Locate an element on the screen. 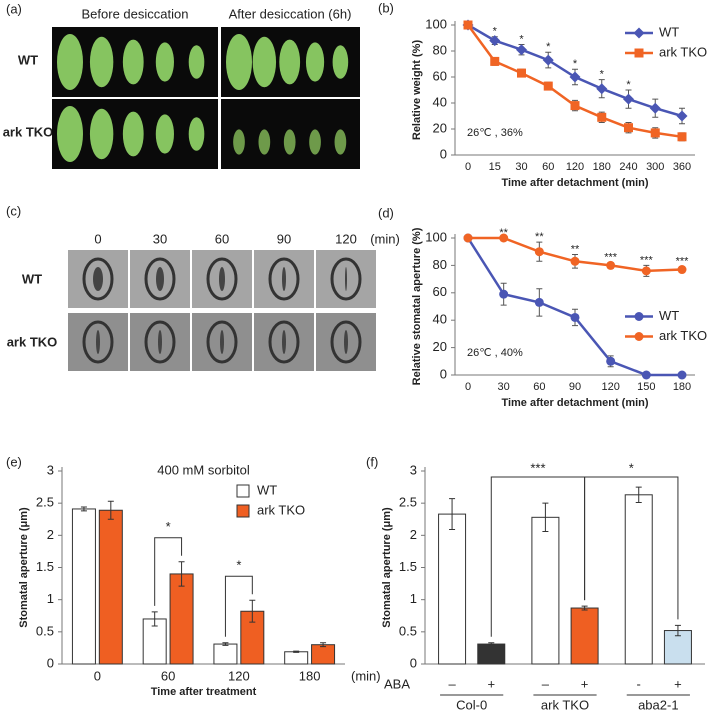  time-label: 90 is located at coordinates (284, 238).